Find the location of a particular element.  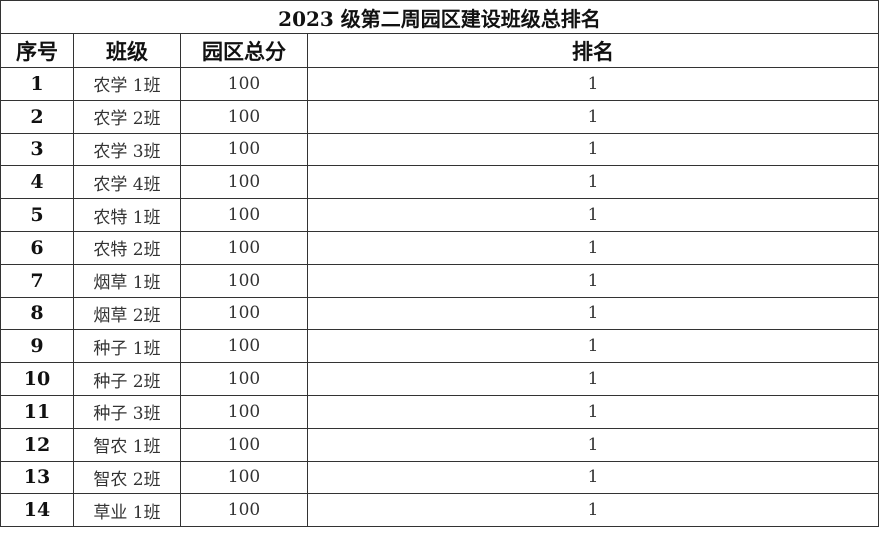

table-row: 2 农学 2班 100 1 is located at coordinates (439, 116).